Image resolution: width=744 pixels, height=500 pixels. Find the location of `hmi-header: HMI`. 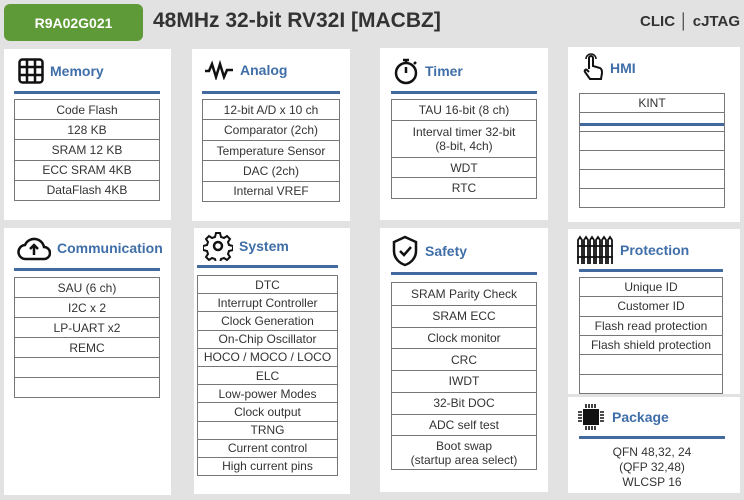

hmi-header: HMI is located at coordinates (609, 68).